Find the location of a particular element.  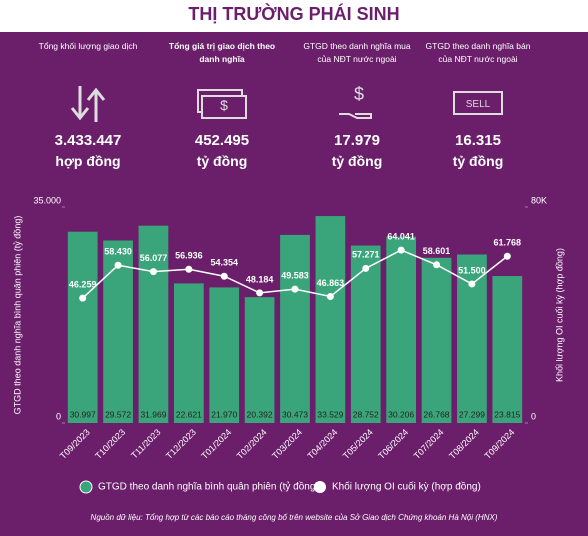

y2-tick-label: 80K is located at coordinates (539, 200).